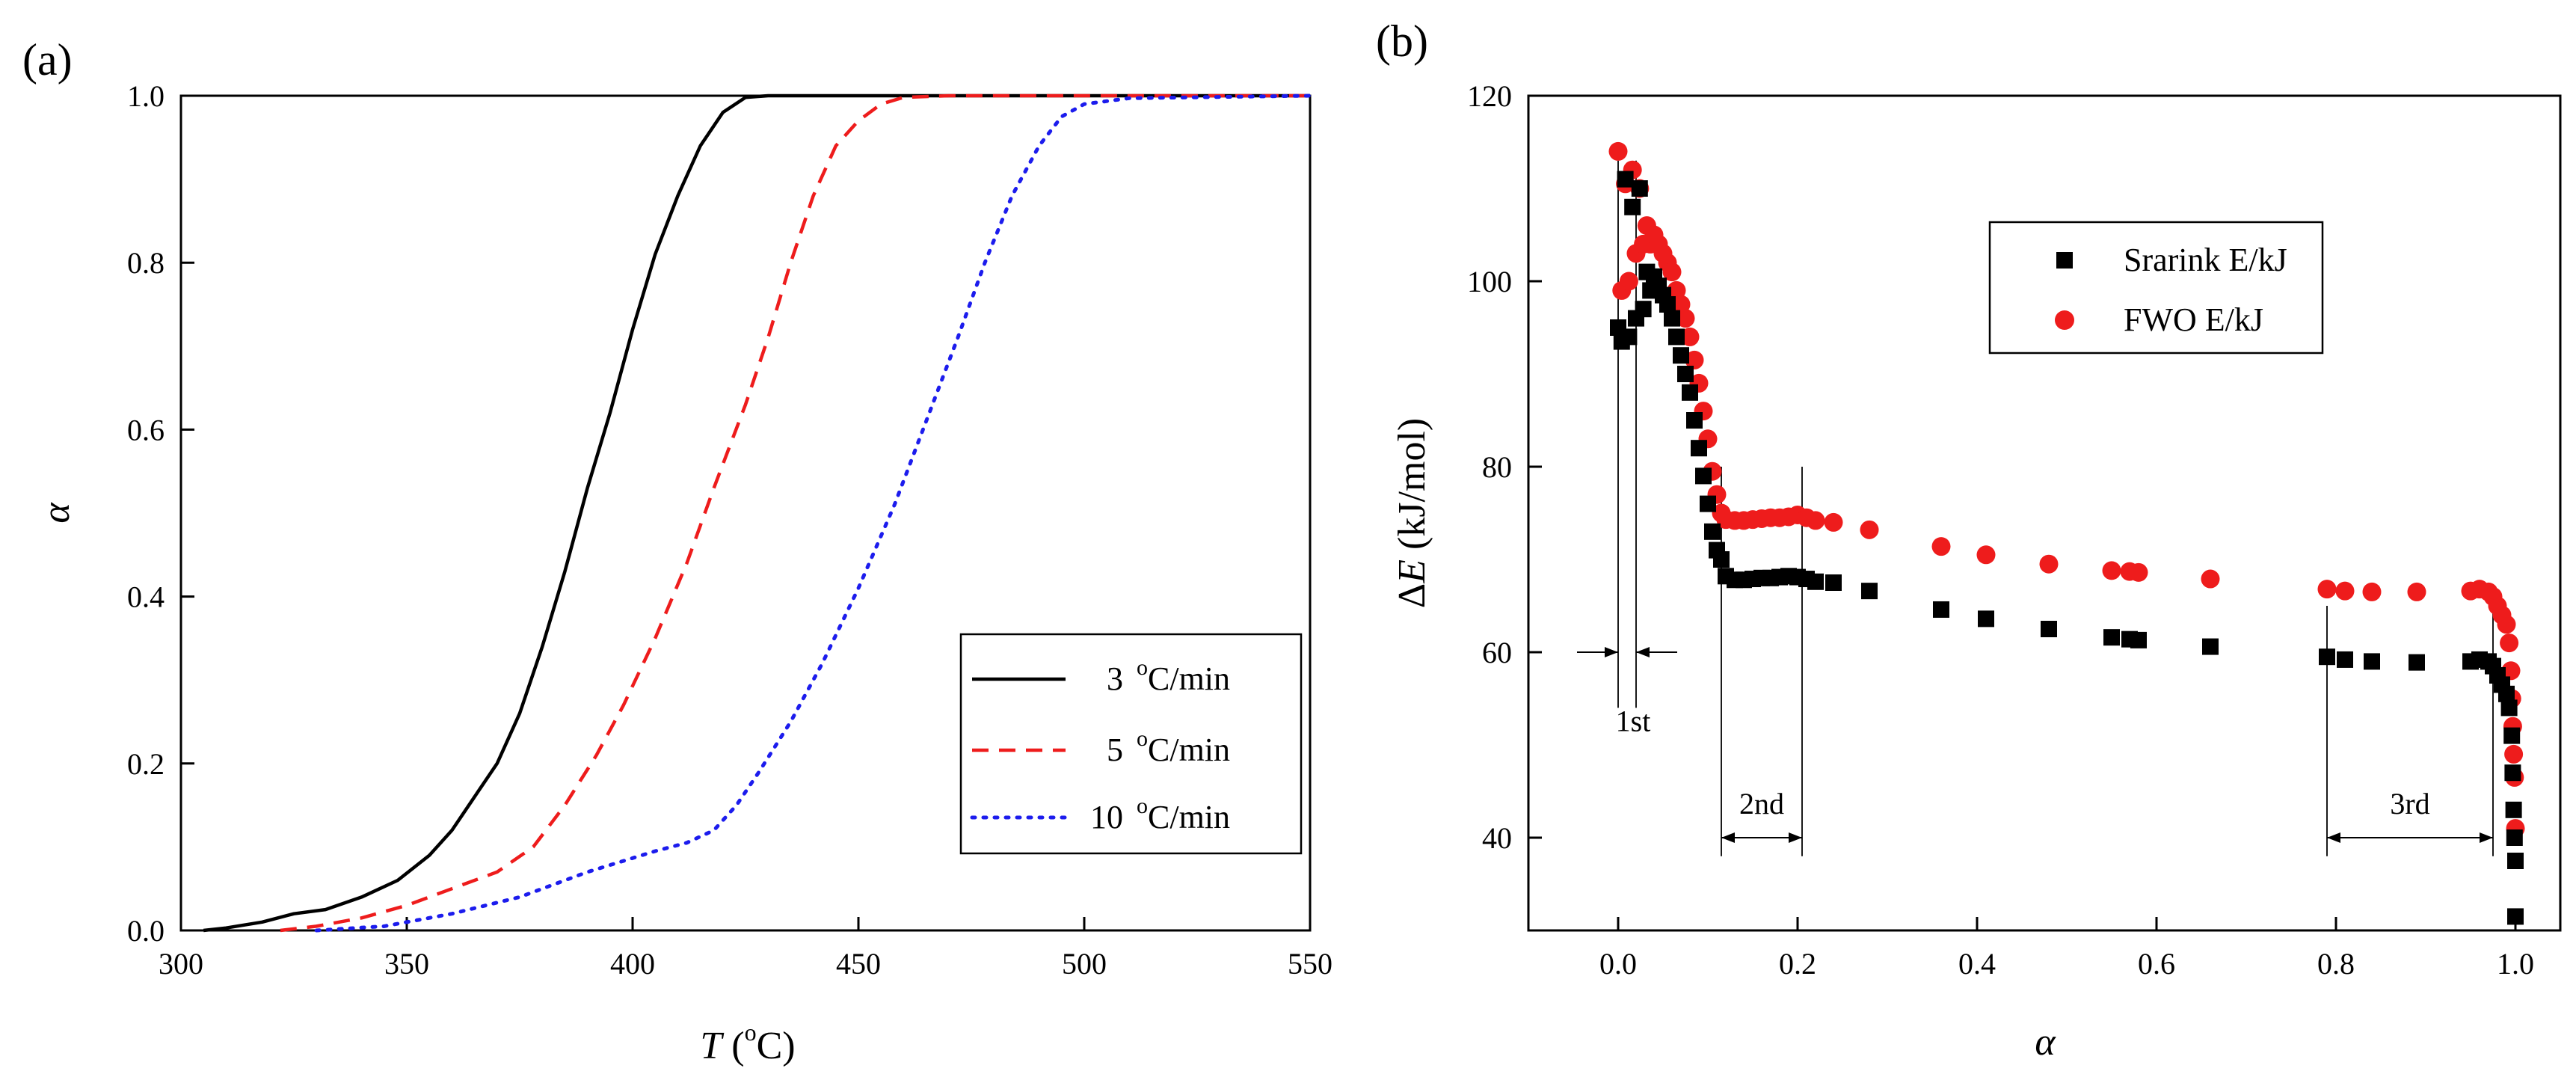 The width and height of the screenshot is (2576, 1086). What do you see at coordinates (146, 430) in the screenshot?
I see `panel-a-y-tick-label: 0.6` at bounding box center [146, 430].